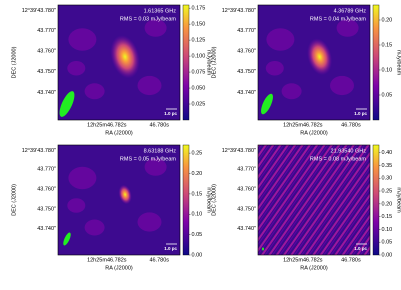 This screenshot has width=401, height=290. Describe the element at coordinates (338, 159) in the screenshot. I see `rms-label: RMS = 0.08 mJy/beam` at that location.